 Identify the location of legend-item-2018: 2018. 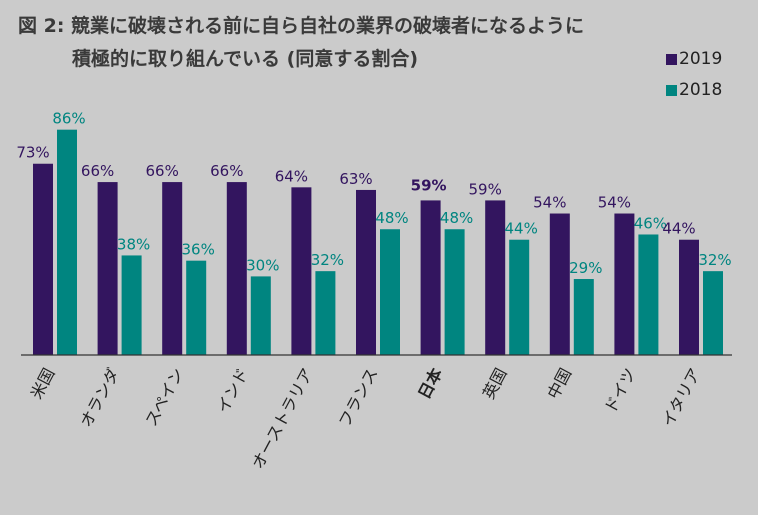
(694, 90).